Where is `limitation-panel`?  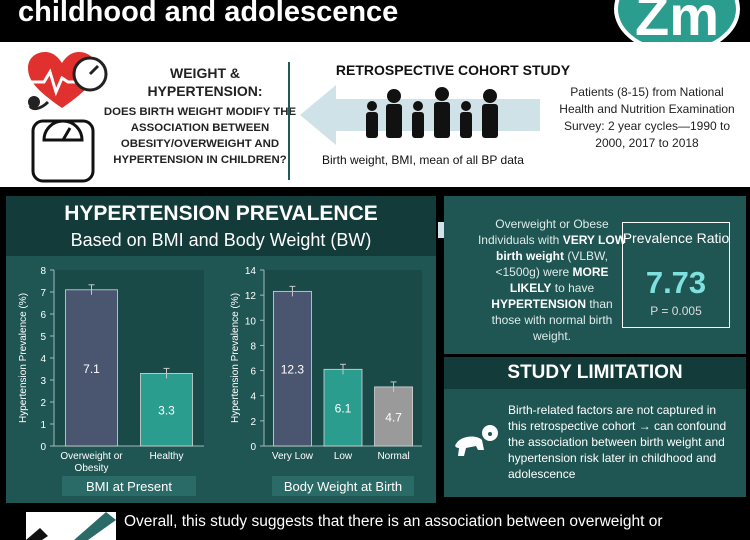
limitation-panel is located at coordinates (595, 443).